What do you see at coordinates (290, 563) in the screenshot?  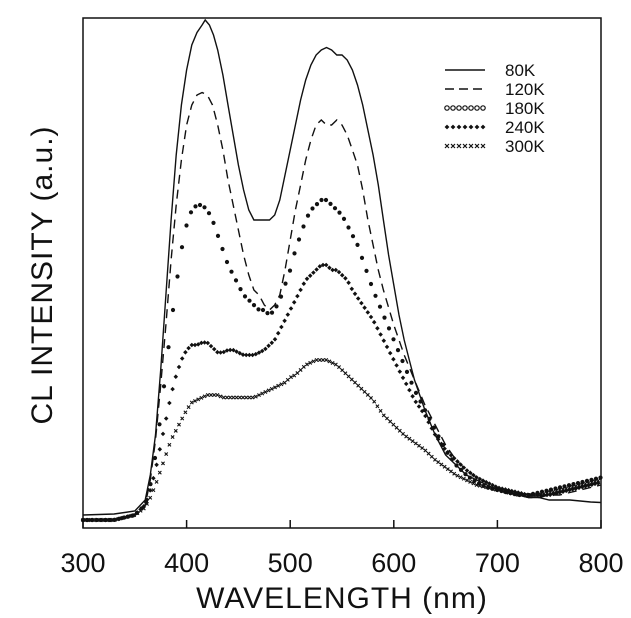 I see `x-tick-label: 500` at bounding box center [290, 563].